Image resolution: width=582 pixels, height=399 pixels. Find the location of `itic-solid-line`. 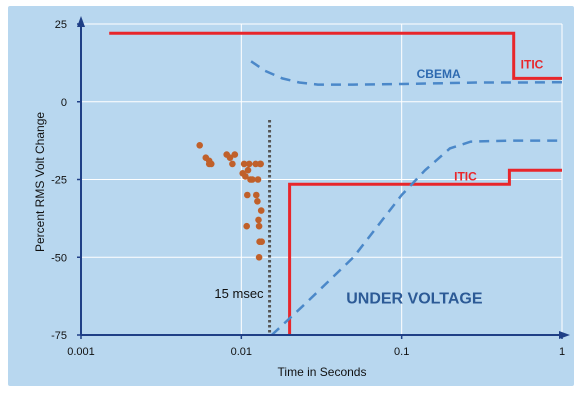

itic-solid-line is located at coordinates (335, 55).